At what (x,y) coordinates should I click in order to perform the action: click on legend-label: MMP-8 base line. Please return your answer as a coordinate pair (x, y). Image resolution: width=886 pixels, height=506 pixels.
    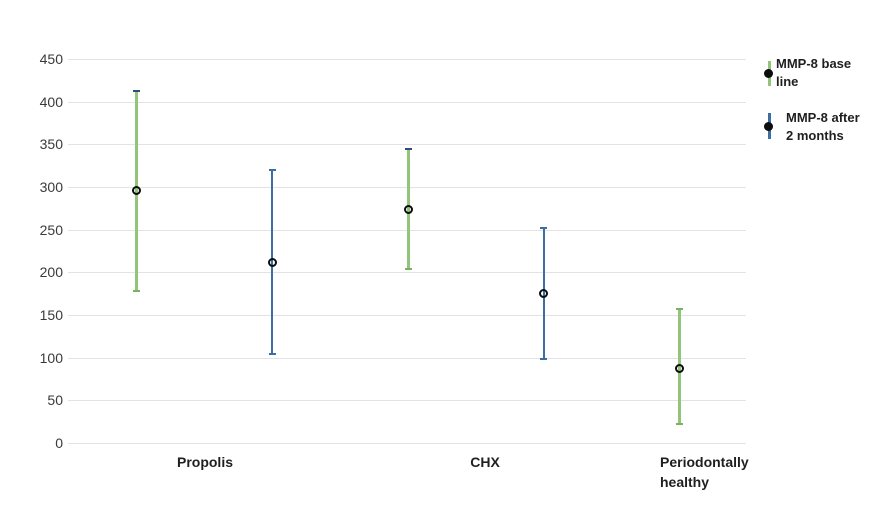
    Looking at the image, I should click on (813, 73).